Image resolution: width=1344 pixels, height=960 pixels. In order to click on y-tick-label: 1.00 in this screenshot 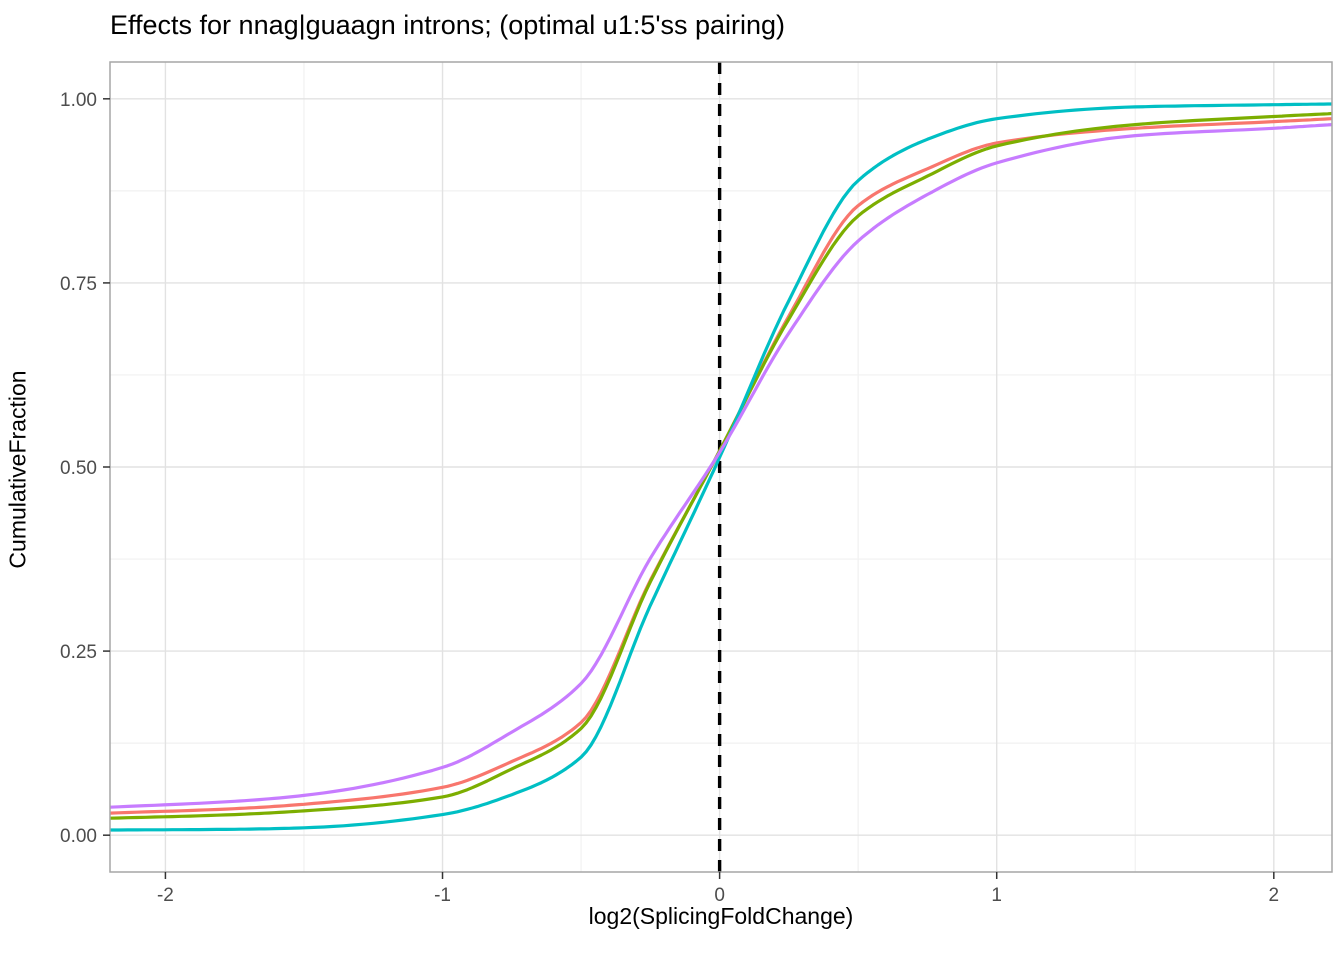, I will do `click(78, 100)`.